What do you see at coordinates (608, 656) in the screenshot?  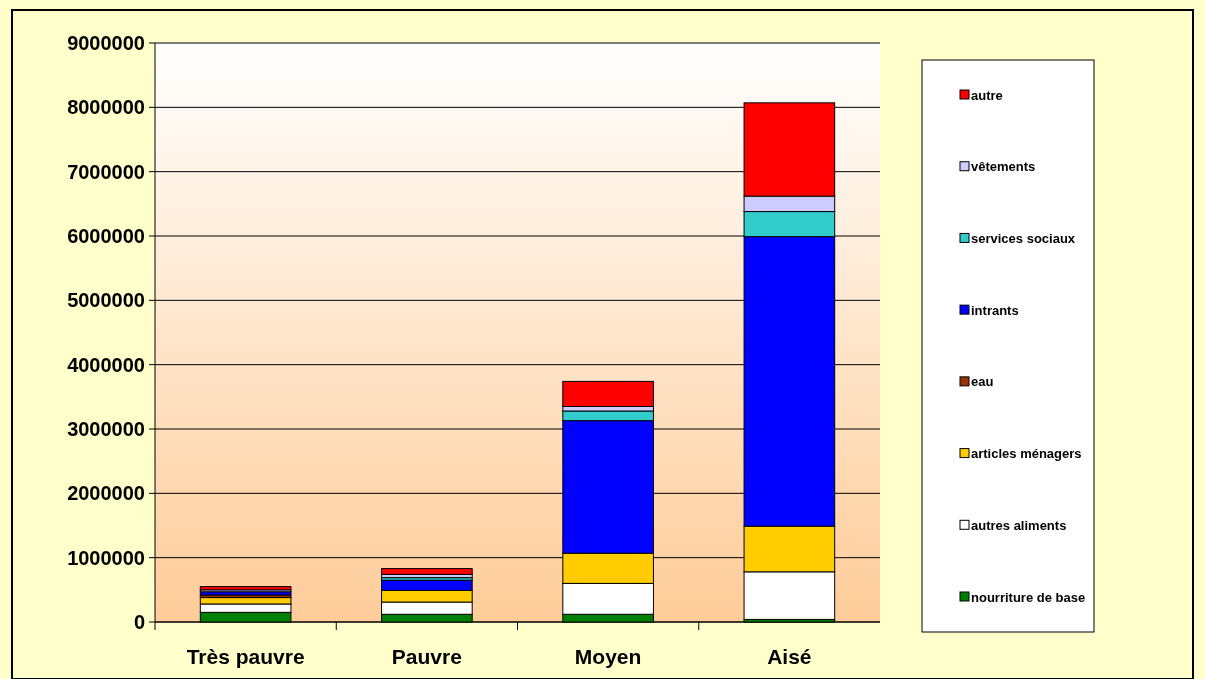 I see `x-tick-label: Moyen` at bounding box center [608, 656].